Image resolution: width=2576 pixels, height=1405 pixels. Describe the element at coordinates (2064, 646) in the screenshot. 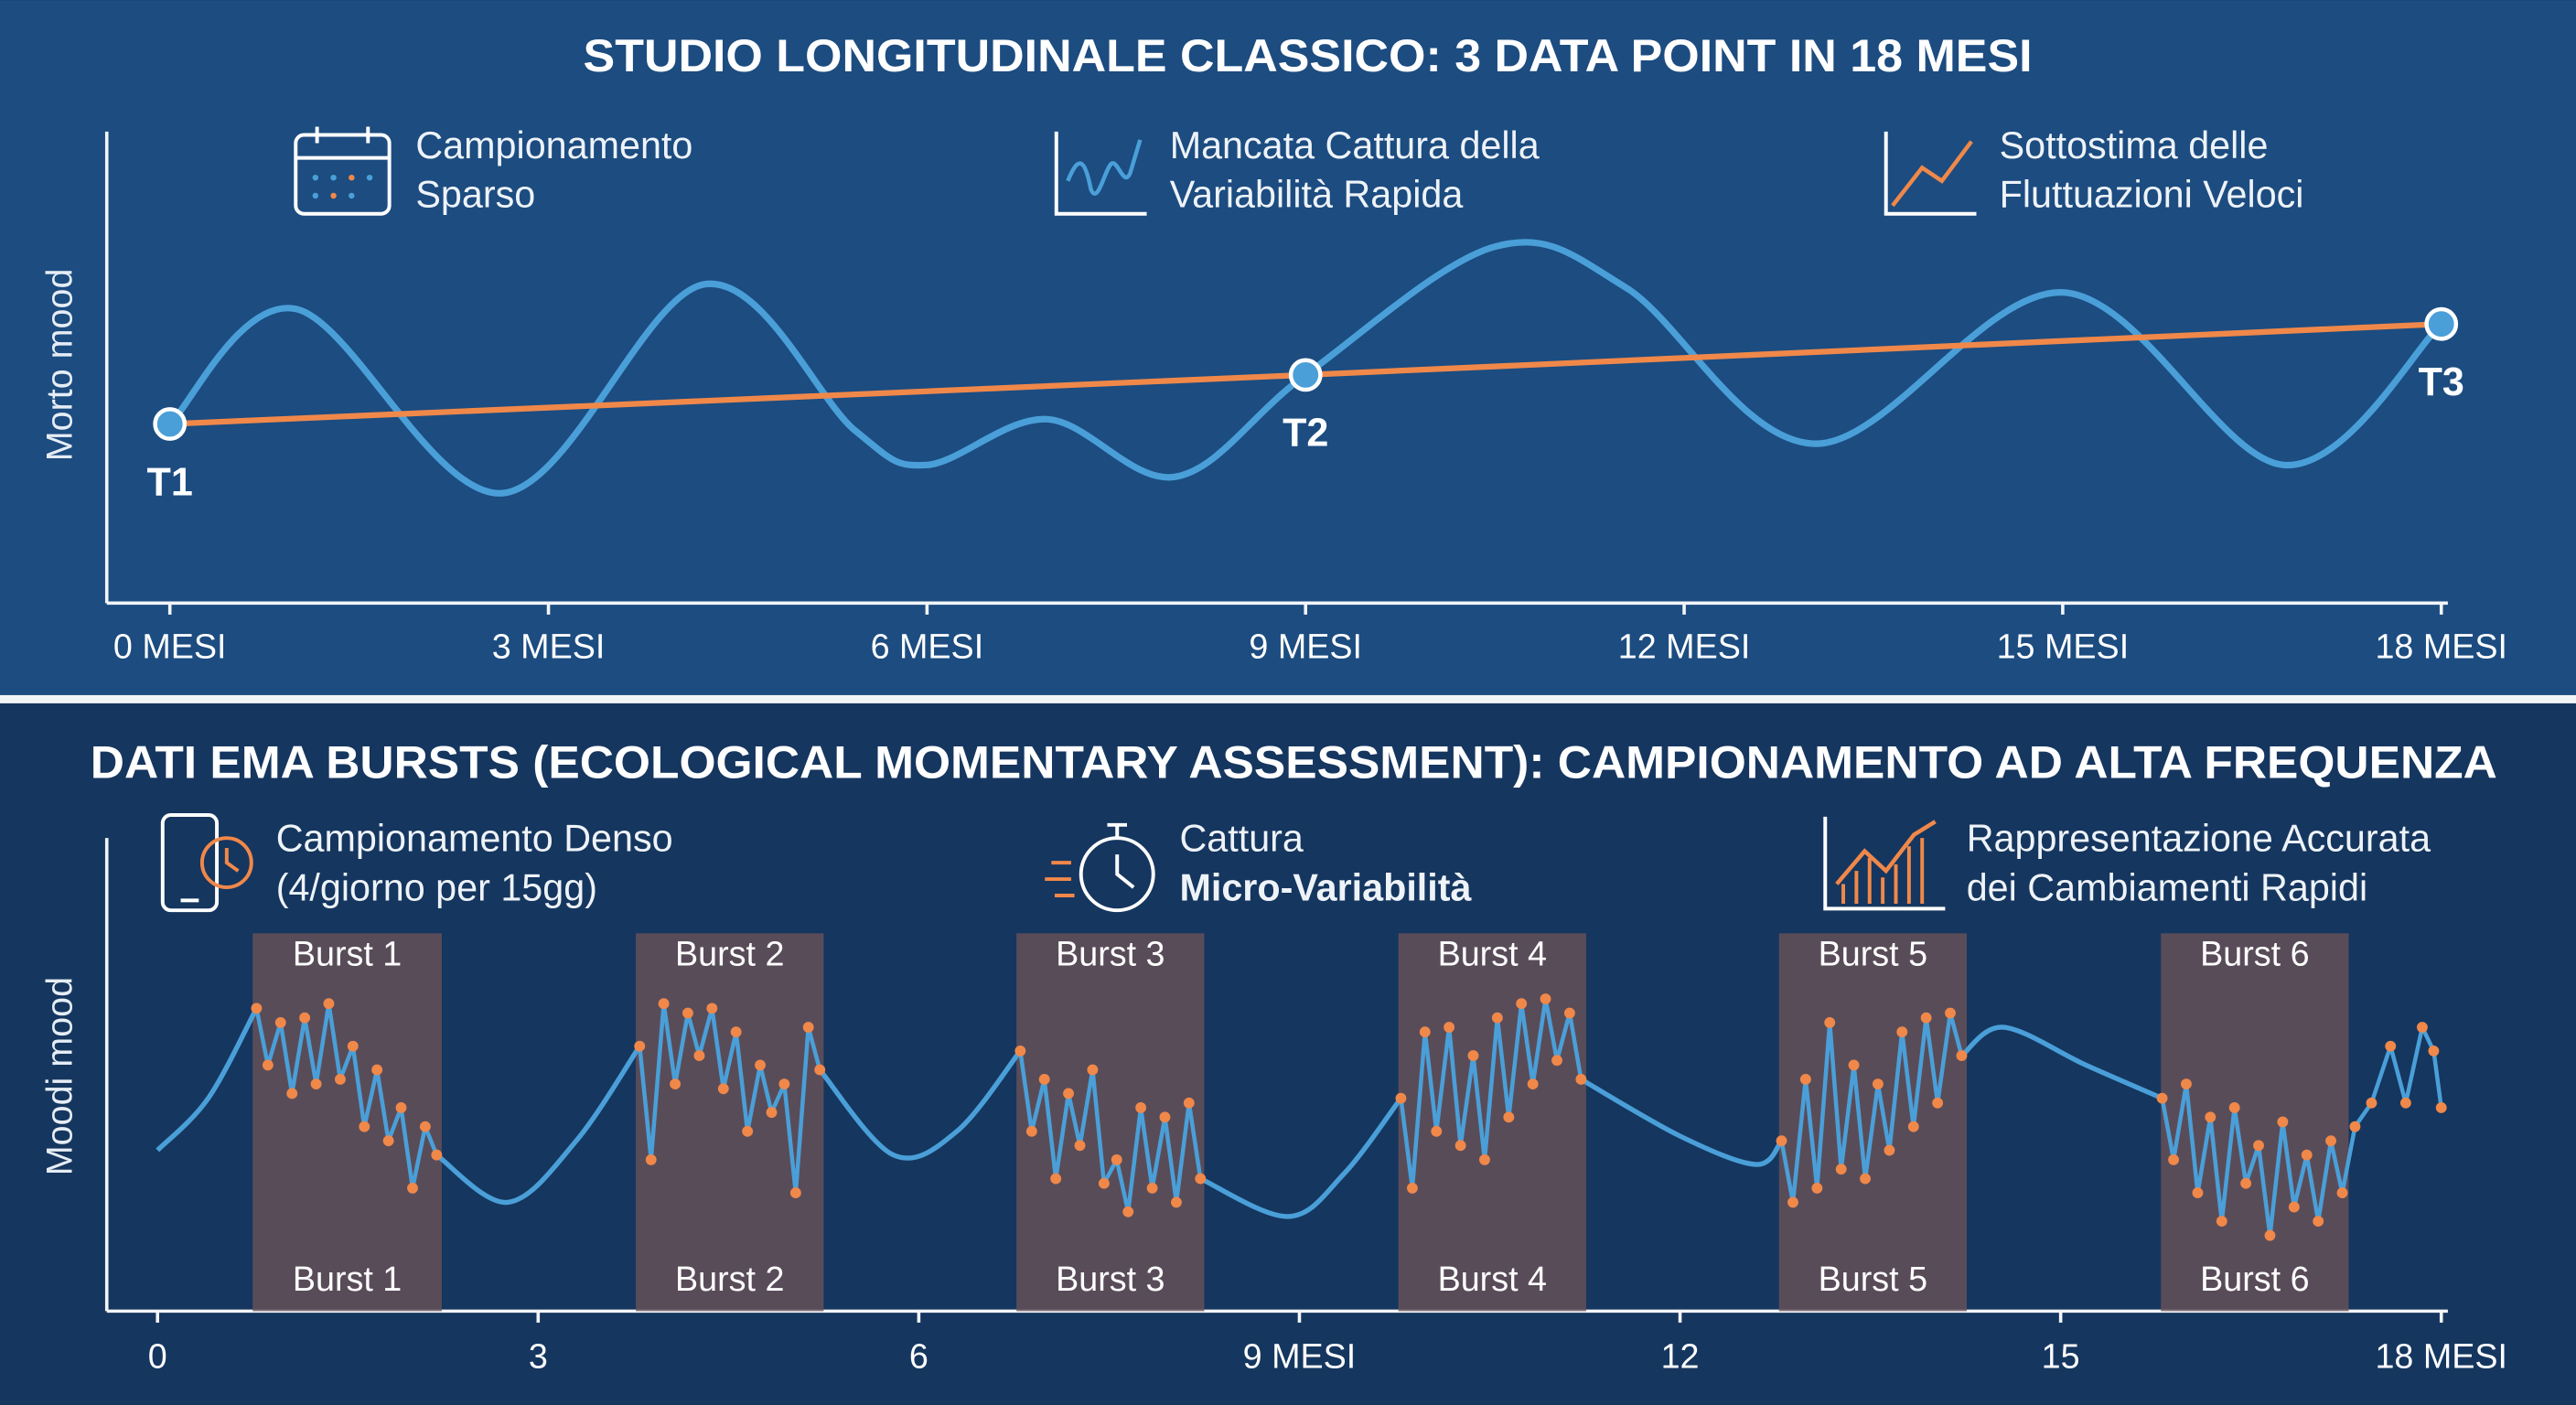

I see `x-tick-label: 15 MESI` at that location.